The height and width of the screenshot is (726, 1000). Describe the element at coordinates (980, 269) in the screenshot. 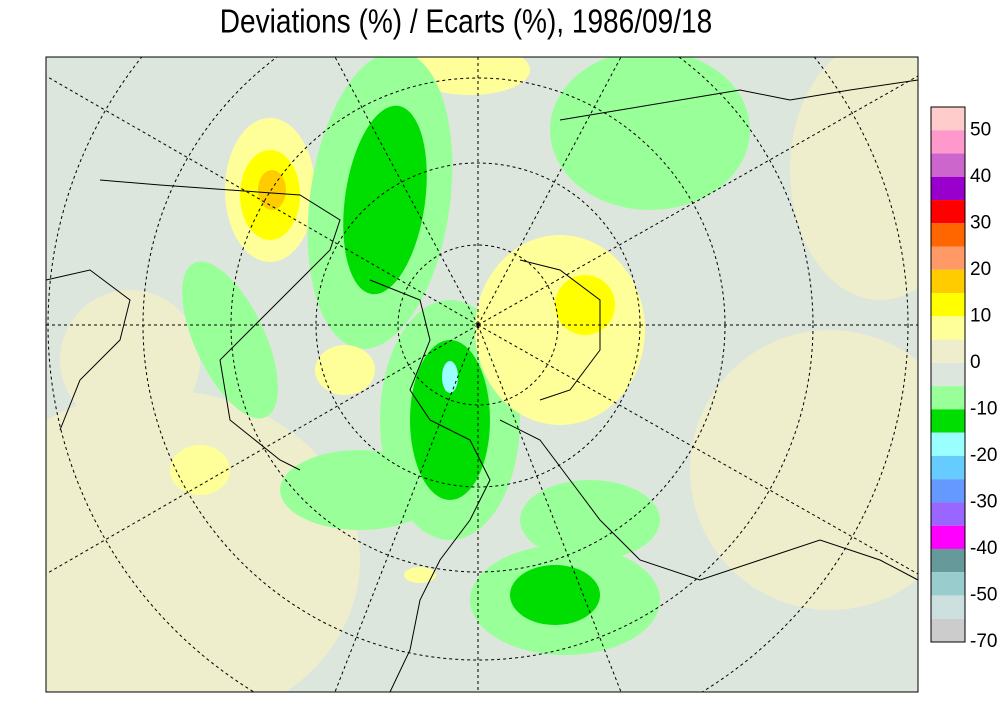

I see `legend-label: 20` at that location.